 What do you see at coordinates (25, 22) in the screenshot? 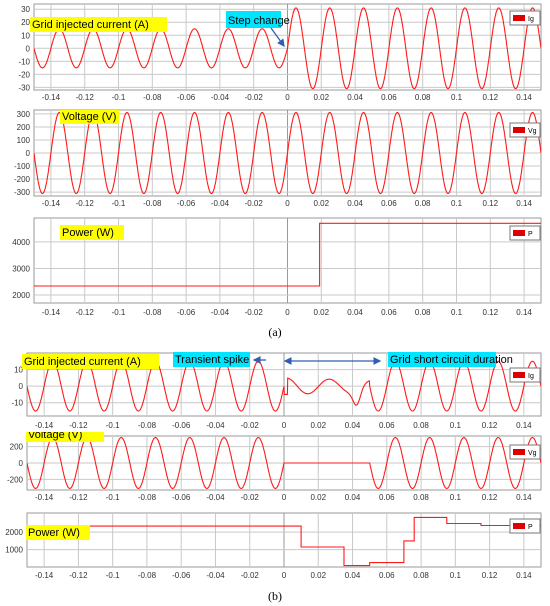
I see `y-tick-label: 20` at bounding box center [25, 22].